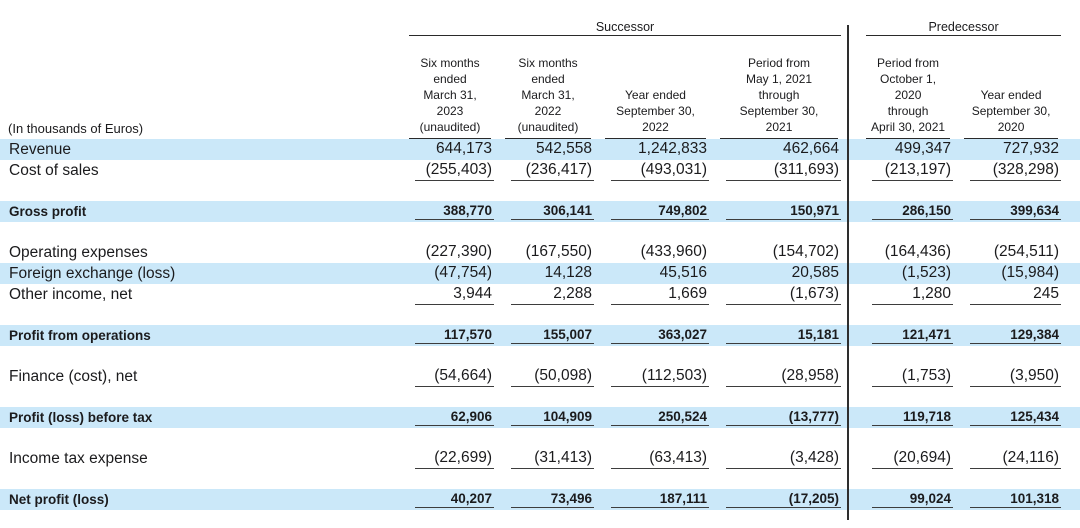 This screenshot has height=528, width=1080. I want to click on cell-value: 727,932, so click(1031, 148).